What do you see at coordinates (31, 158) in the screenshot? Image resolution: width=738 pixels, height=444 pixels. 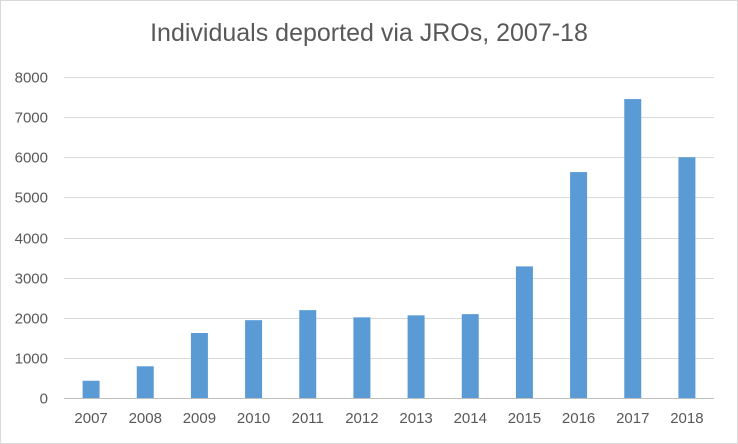 I see `y-tick-label: 6000` at bounding box center [31, 158].